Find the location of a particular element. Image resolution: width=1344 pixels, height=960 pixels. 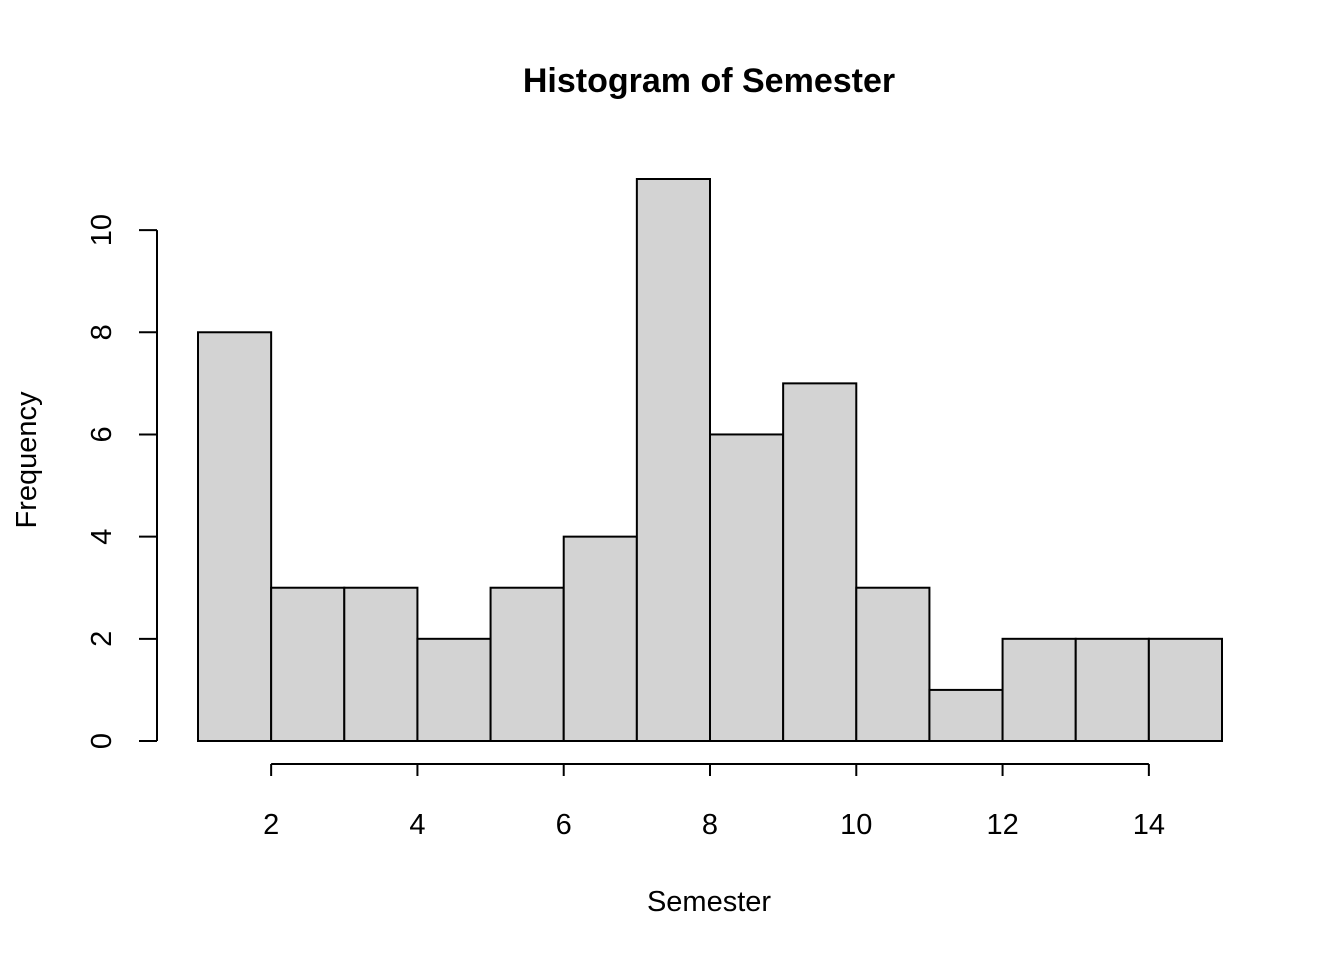

y-tick-label-3: 6 is located at coordinates (102, 434).